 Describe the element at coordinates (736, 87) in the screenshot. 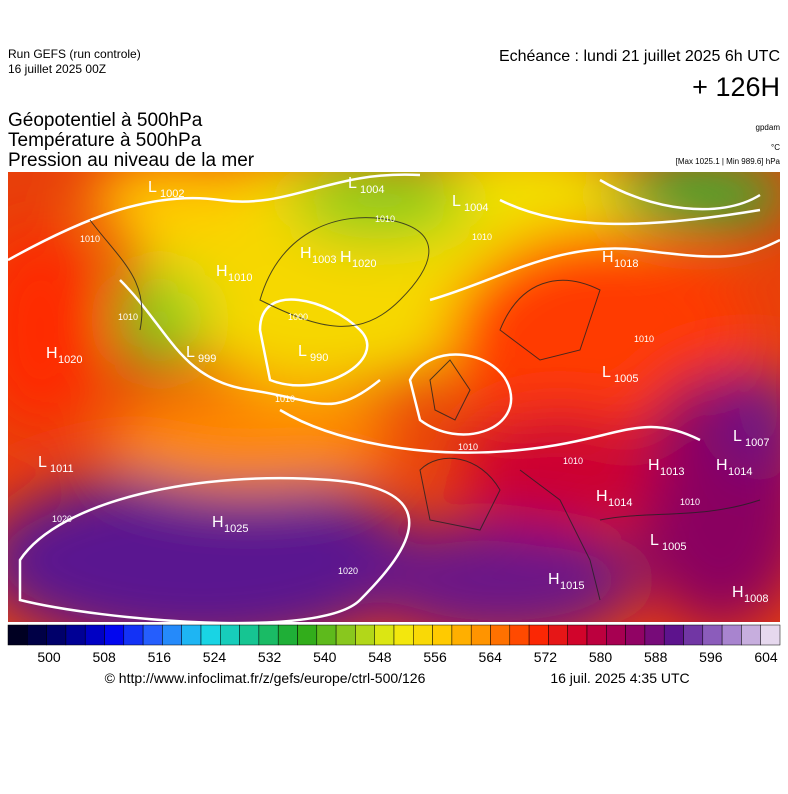

I see `lead-time: + 126H` at that location.